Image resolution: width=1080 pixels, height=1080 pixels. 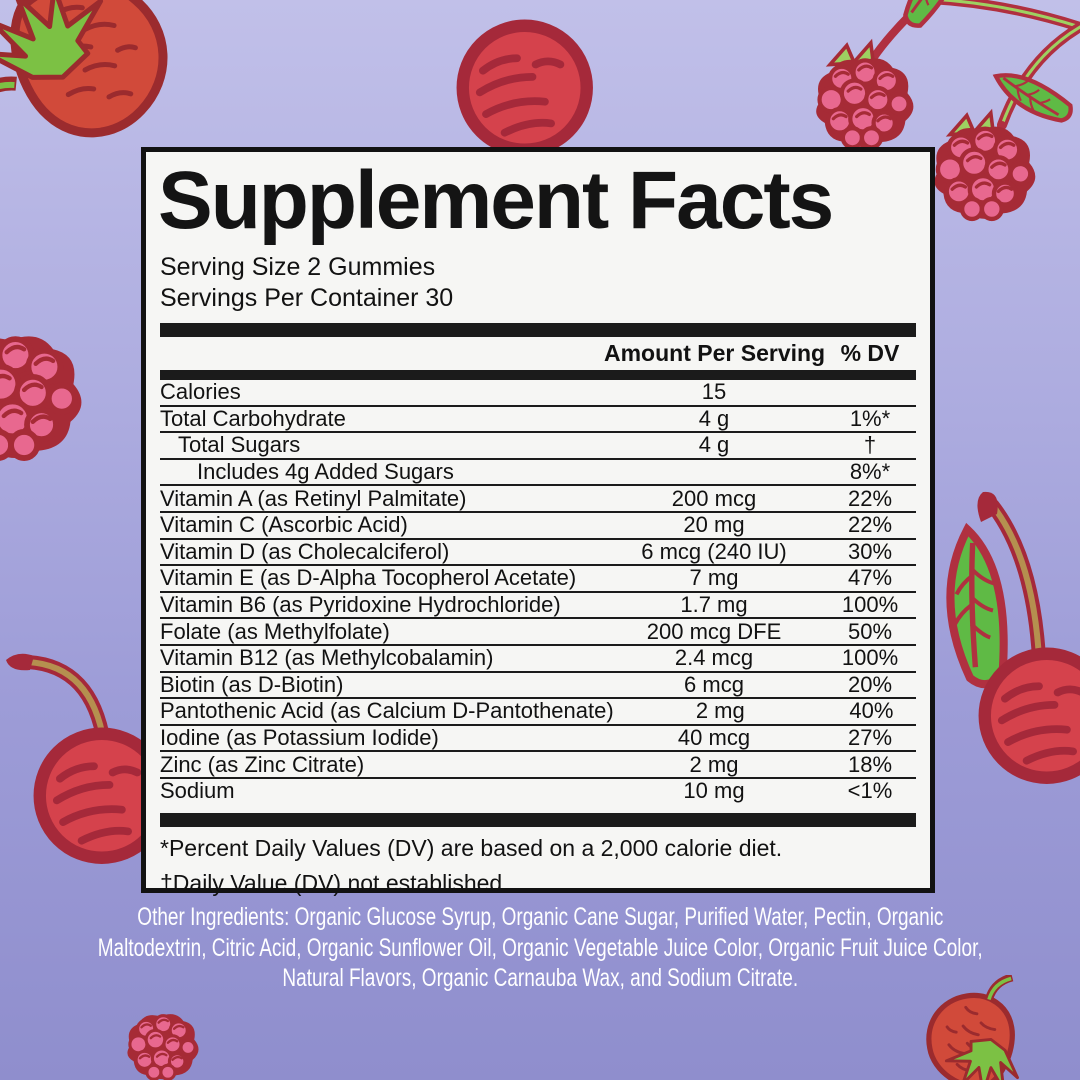 I want to click on nutrient-name: Vitamin B6 (as Pyridoxine Hydrochloride), so click(x=360, y=605).